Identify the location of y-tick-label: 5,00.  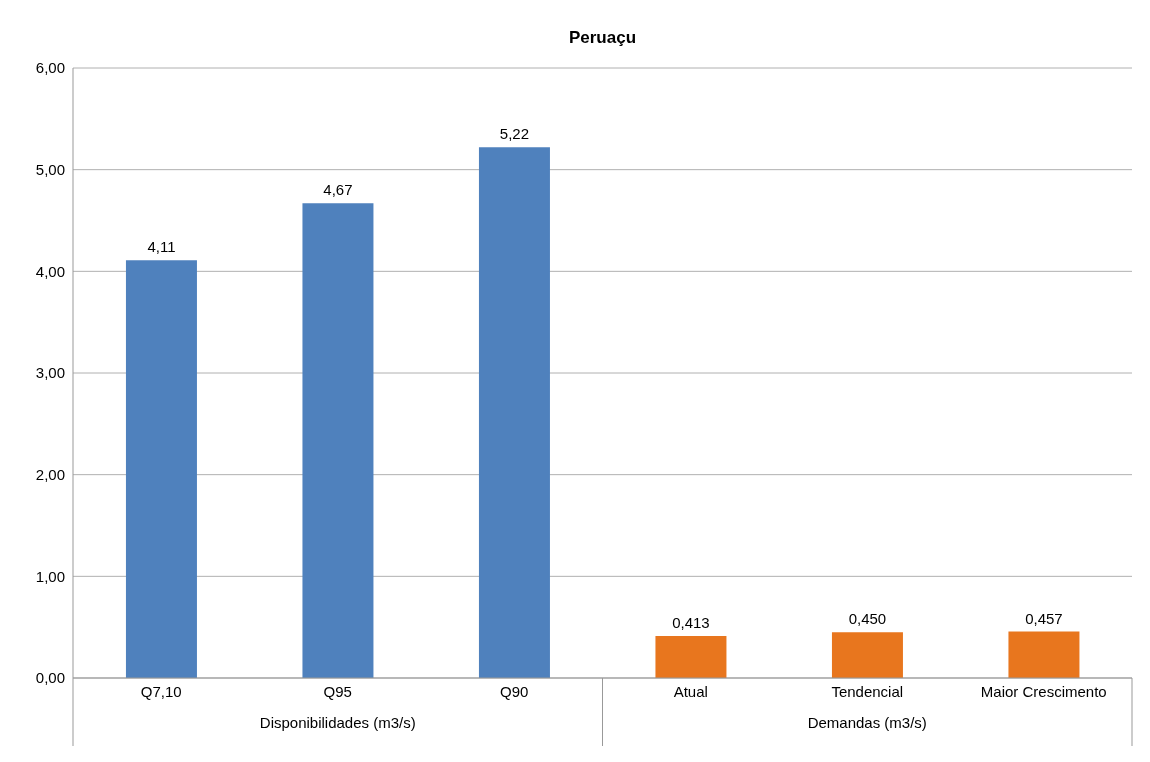
(50, 169).